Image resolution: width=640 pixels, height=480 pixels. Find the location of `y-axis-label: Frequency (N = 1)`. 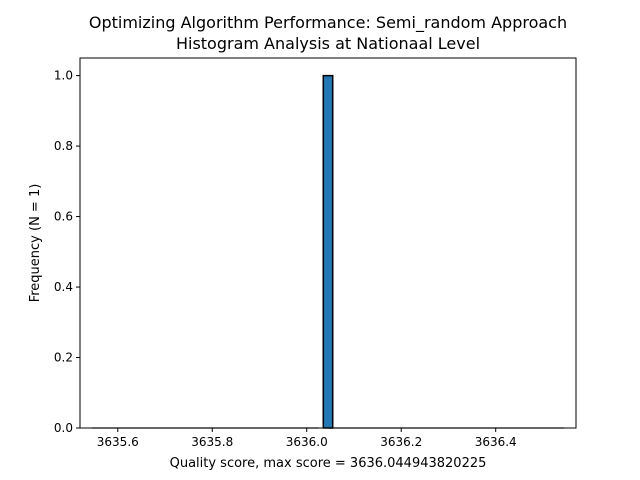

y-axis-label: Frequency (N = 1) is located at coordinates (35, 243).